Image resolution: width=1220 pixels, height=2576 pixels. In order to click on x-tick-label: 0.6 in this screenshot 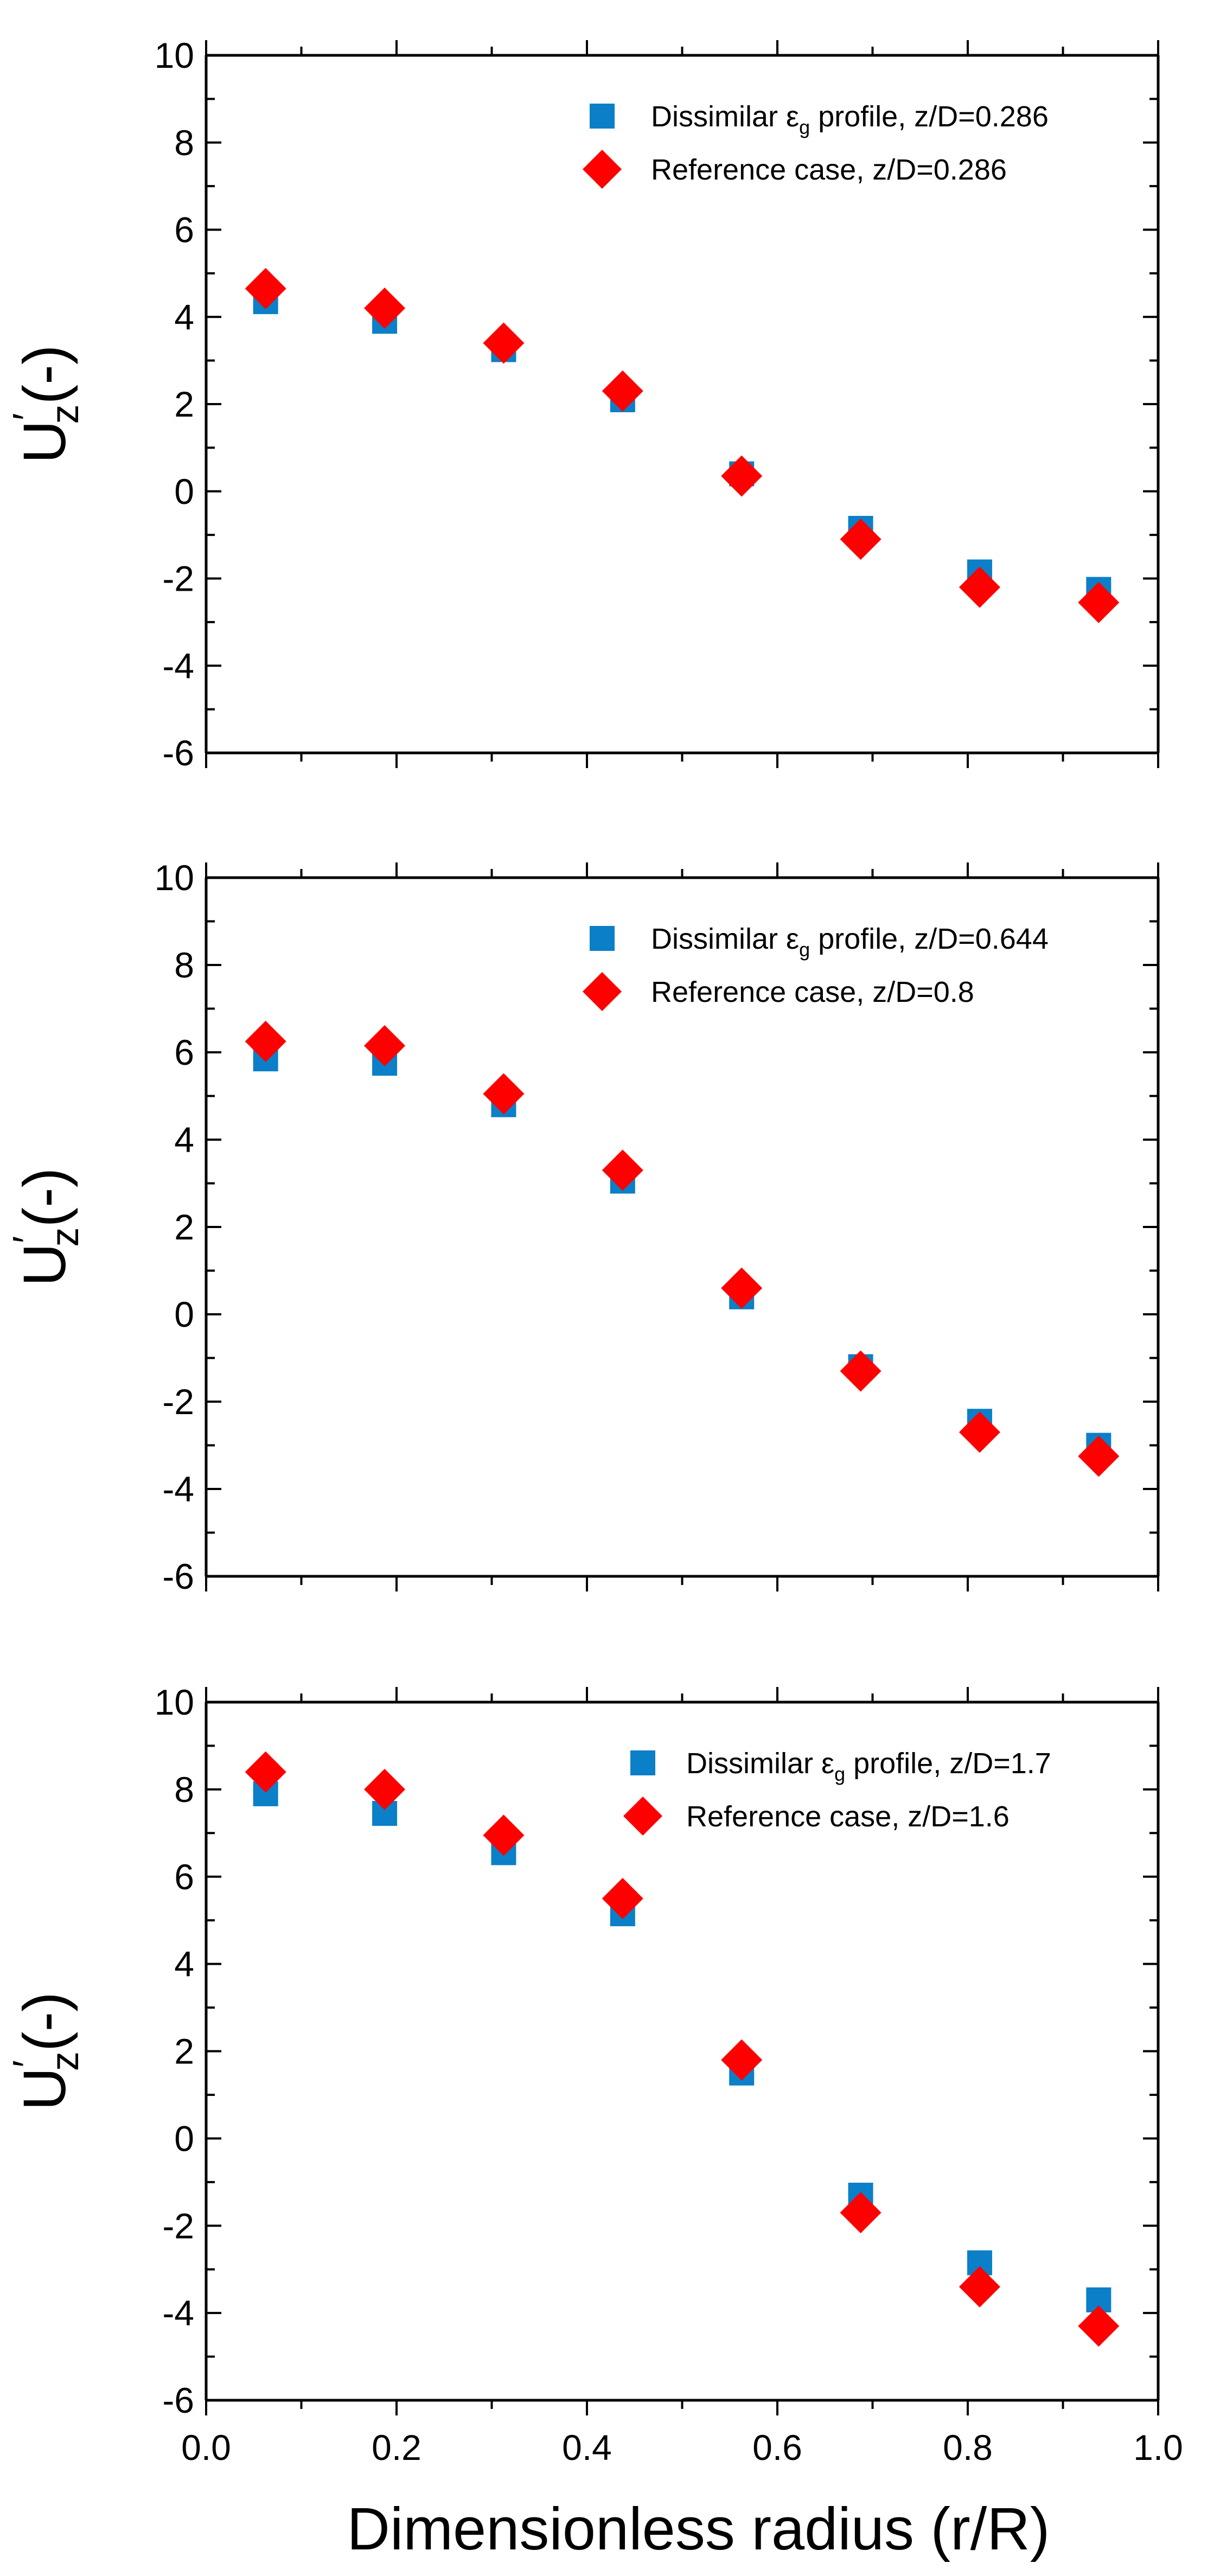, I will do `click(777, 2447)`.